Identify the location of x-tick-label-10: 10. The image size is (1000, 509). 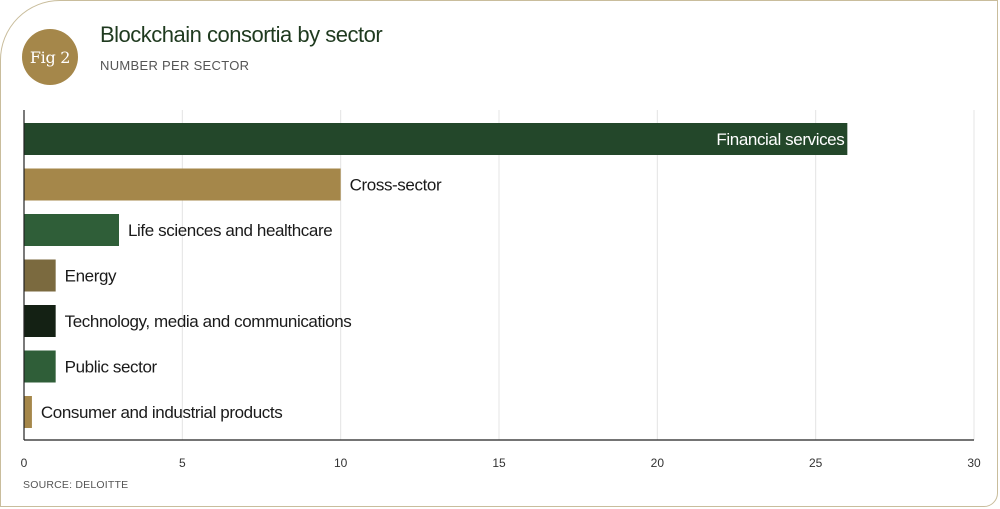
(341, 463).